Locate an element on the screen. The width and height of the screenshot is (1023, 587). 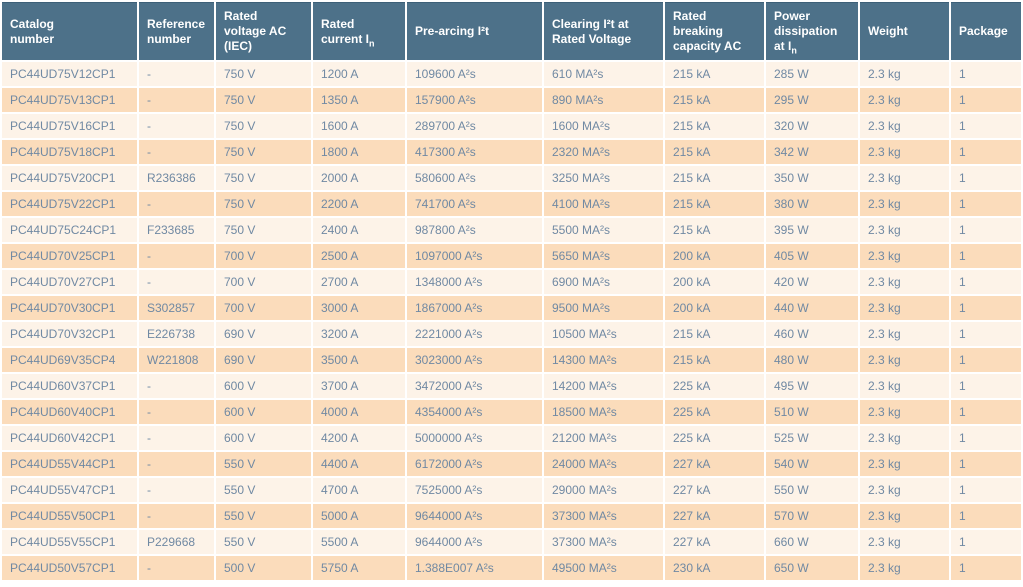
cell-catalog-number: PC44UD75V13CP1 is located at coordinates (69, 100).